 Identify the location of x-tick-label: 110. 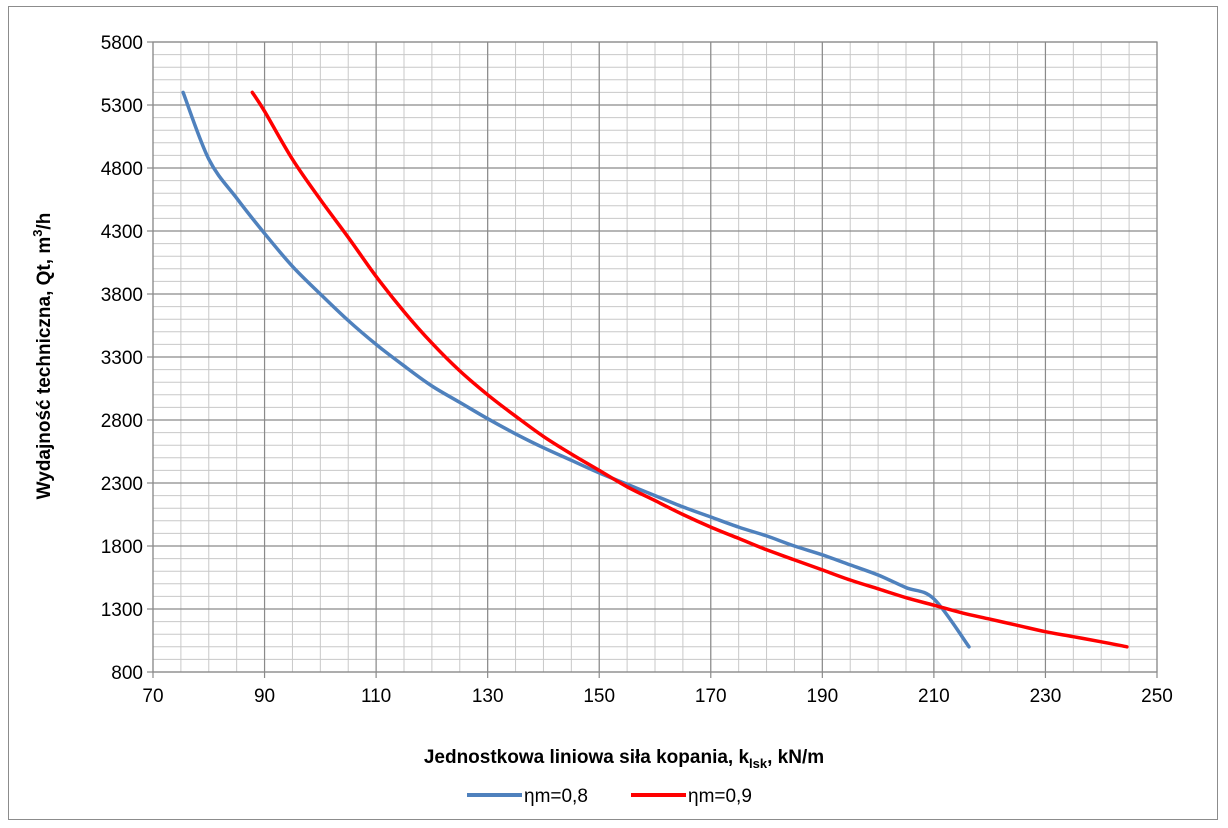
(376, 696).